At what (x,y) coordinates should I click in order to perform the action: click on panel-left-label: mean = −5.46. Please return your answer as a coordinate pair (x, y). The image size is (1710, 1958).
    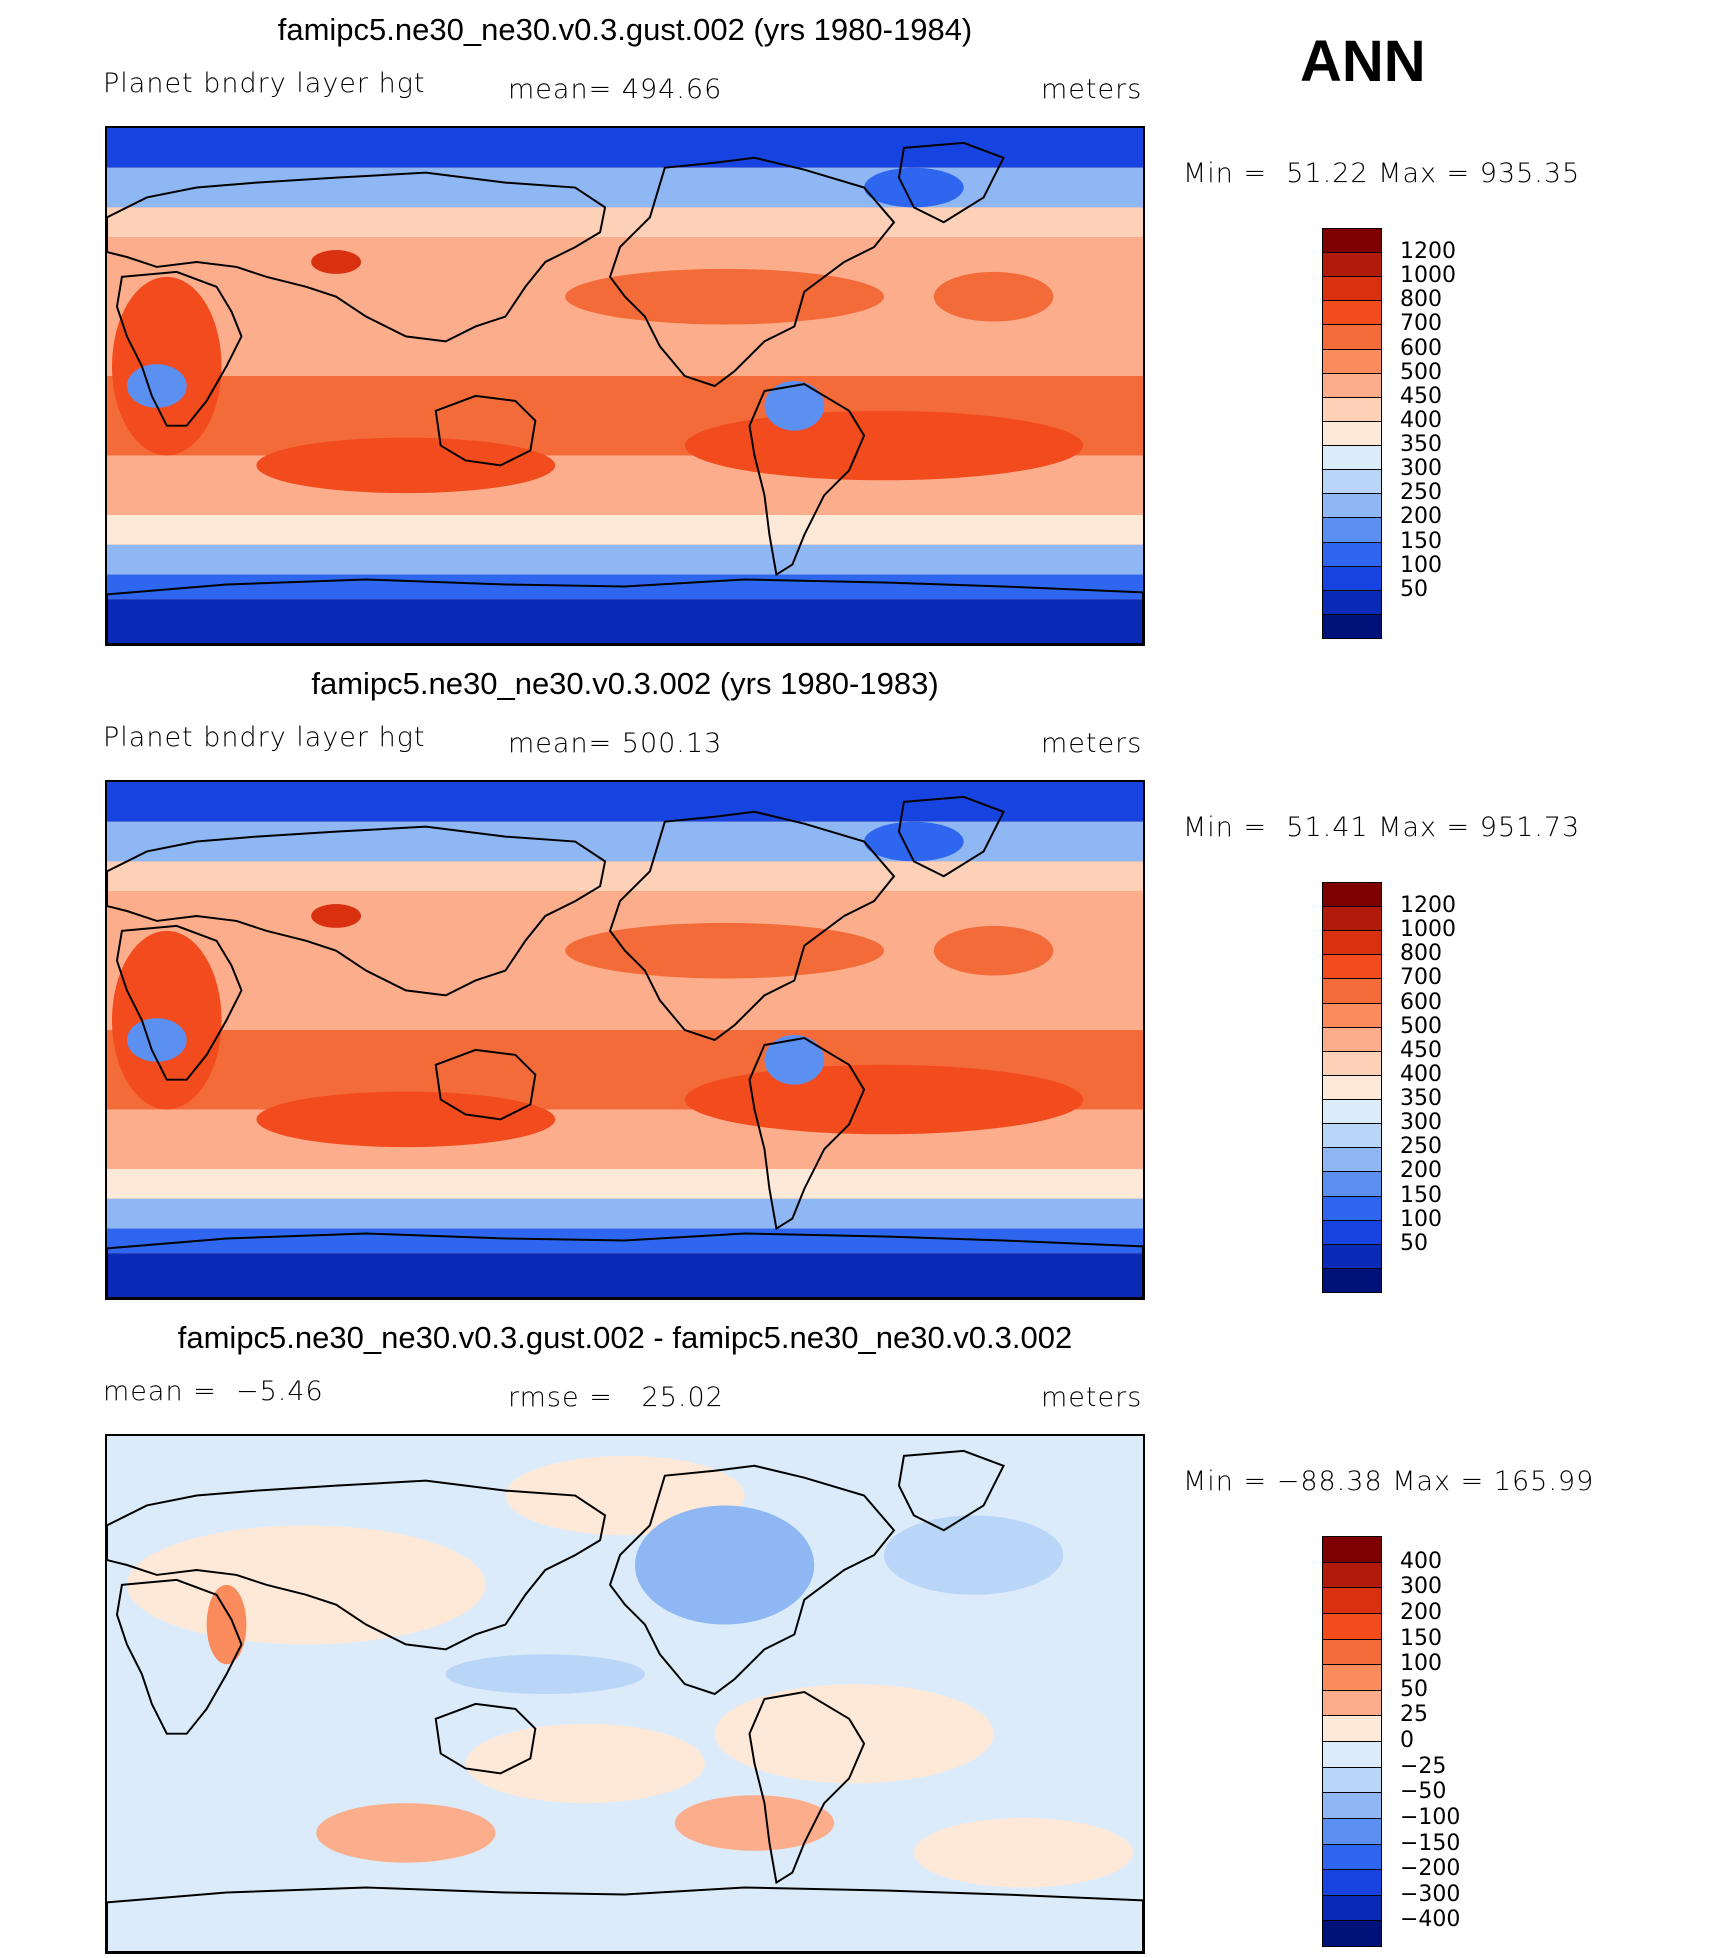
    Looking at the image, I should click on (213, 1391).